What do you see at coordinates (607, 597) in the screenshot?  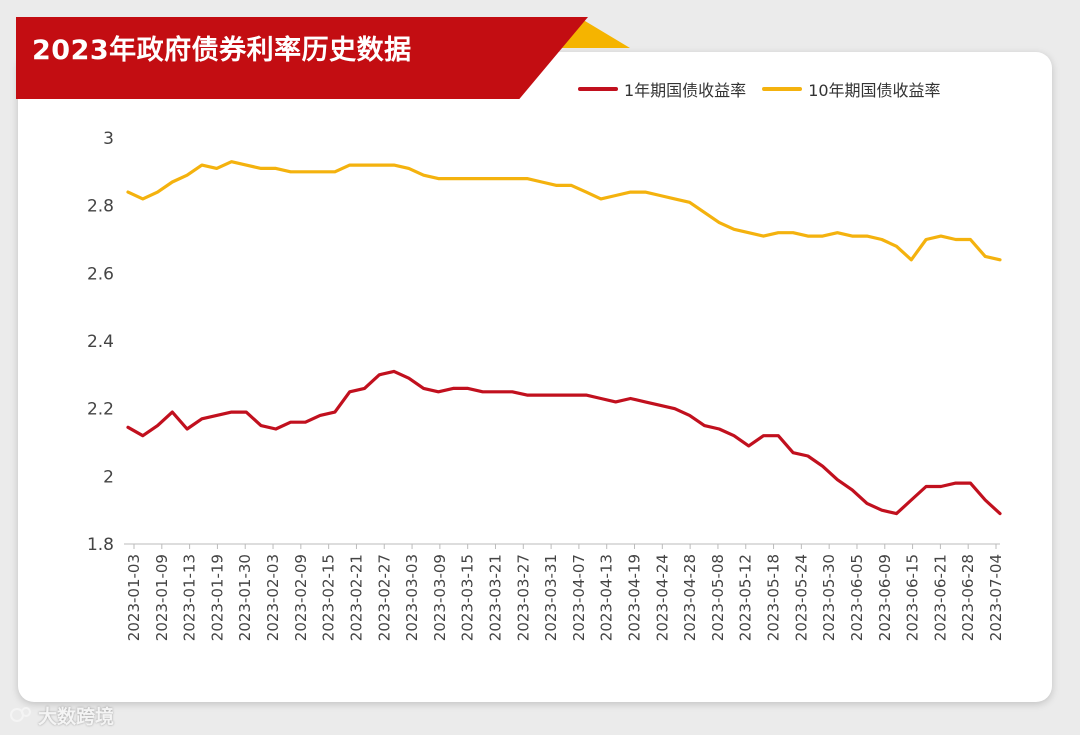 I see `x-tick-label: 2023-04-13` at bounding box center [607, 597].